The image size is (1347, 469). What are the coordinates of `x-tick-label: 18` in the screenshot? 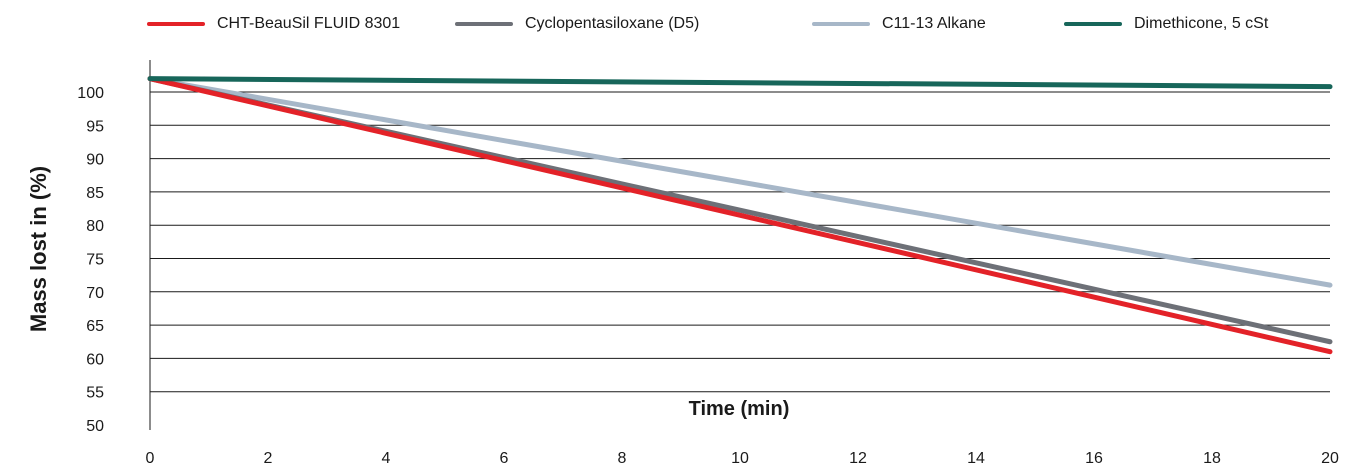 It's located at (1212, 458).